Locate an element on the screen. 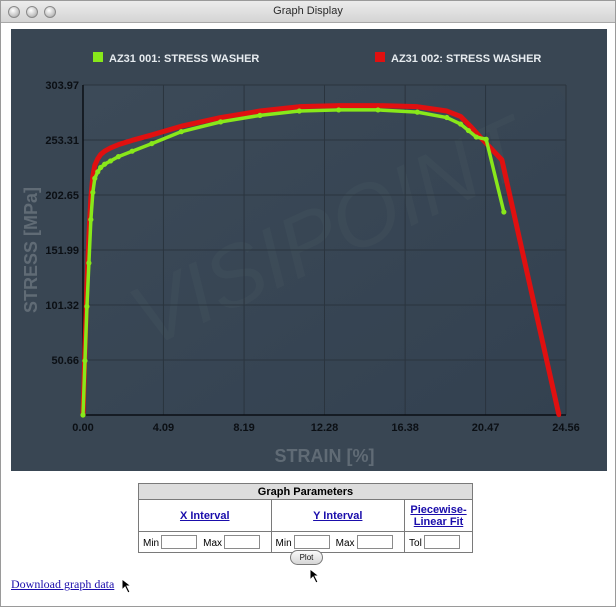 Image resolution: width=616 pixels, height=607 pixels. y-max-input is located at coordinates (374, 542).